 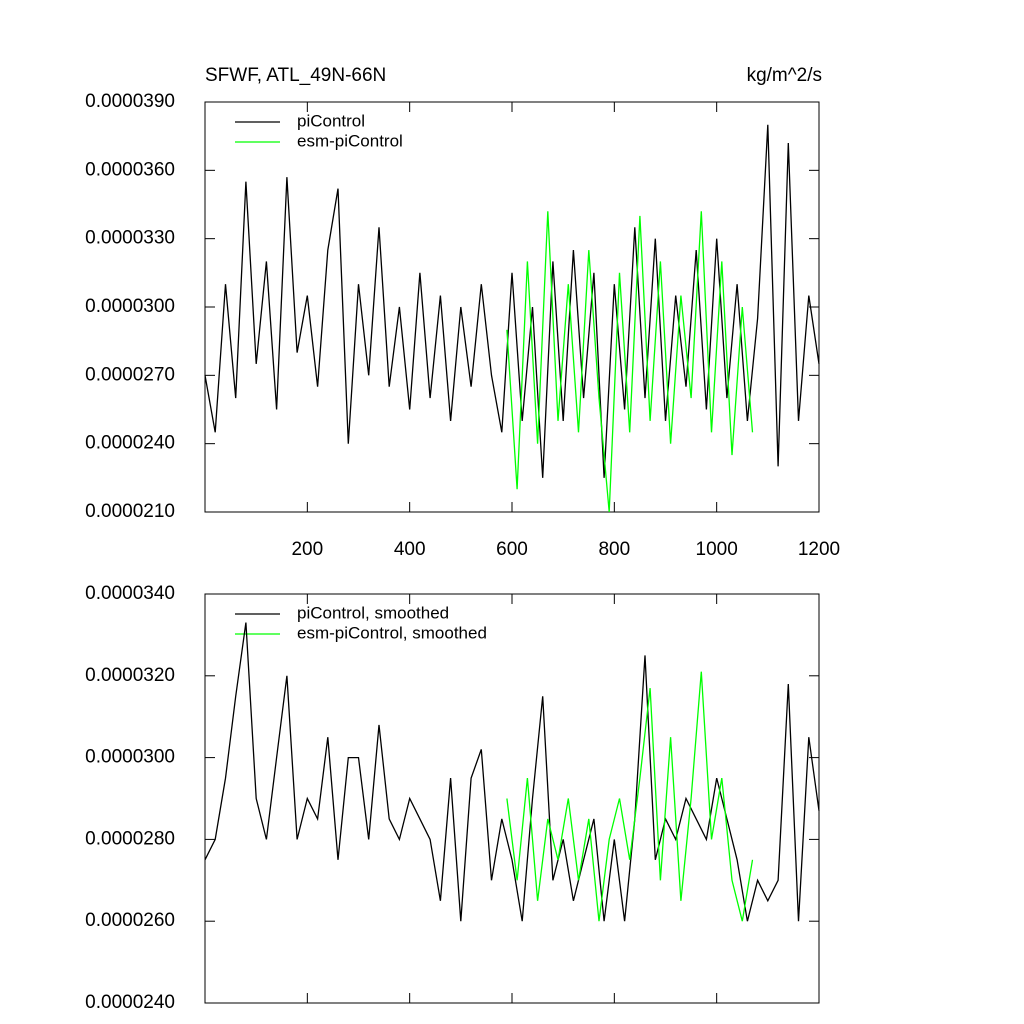 What do you see at coordinates (295, 75) in the screenshot?
I see `chart-title: SFWF, ATL_49N-66N` at bounding box center [295, 75].